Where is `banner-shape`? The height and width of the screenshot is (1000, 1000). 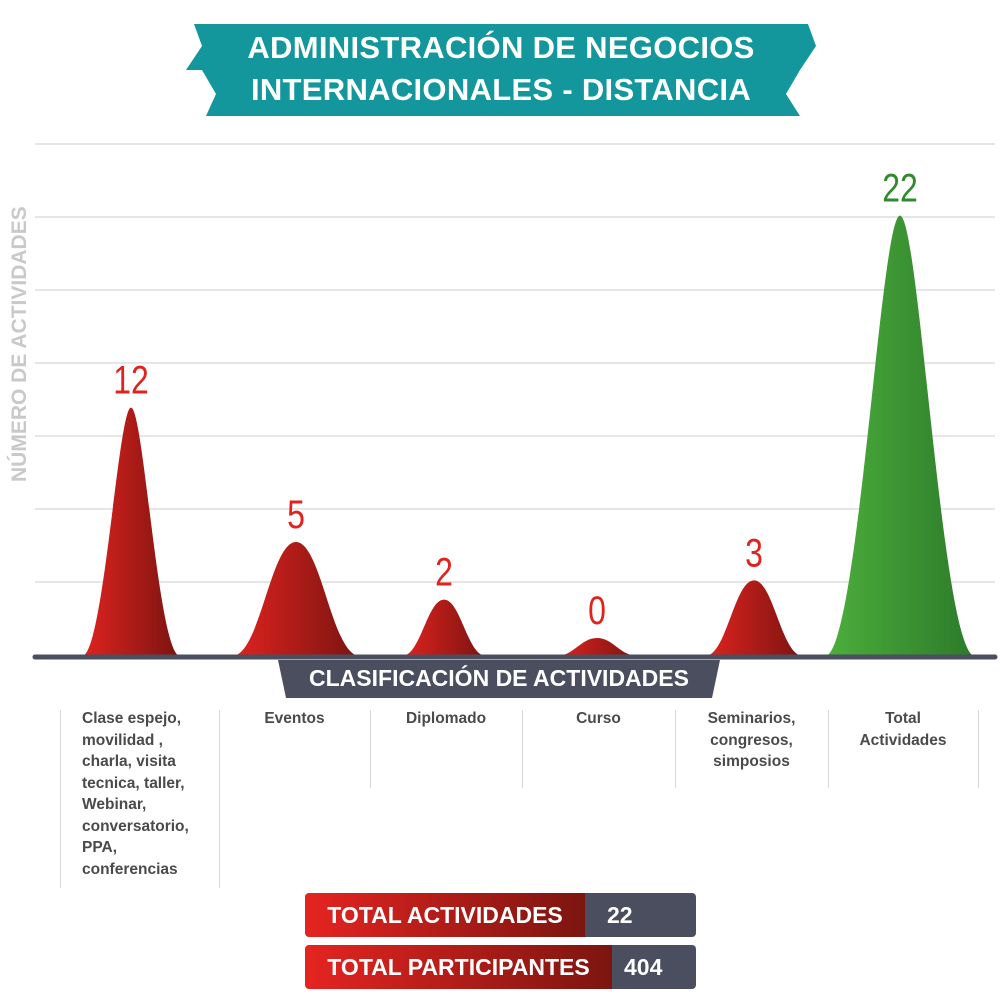
banner-shape is located at coordinates (501, 70).